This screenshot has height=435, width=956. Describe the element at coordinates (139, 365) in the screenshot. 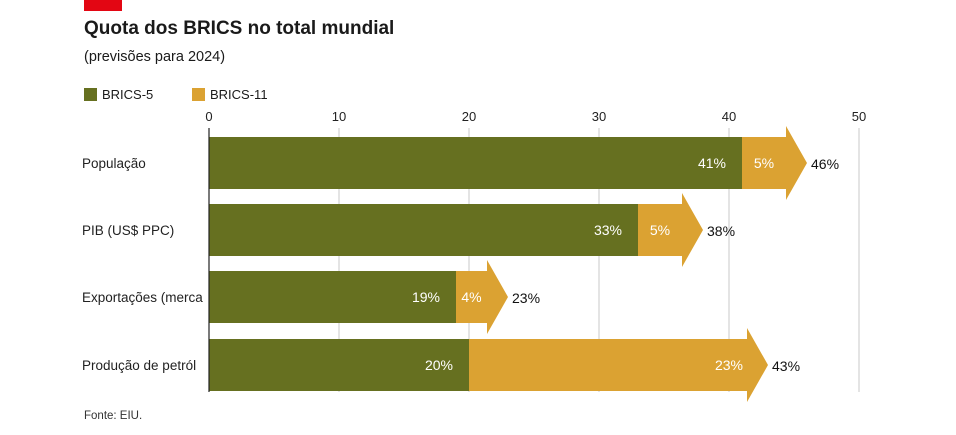

I see `category-label: Produção de petról` at that location.